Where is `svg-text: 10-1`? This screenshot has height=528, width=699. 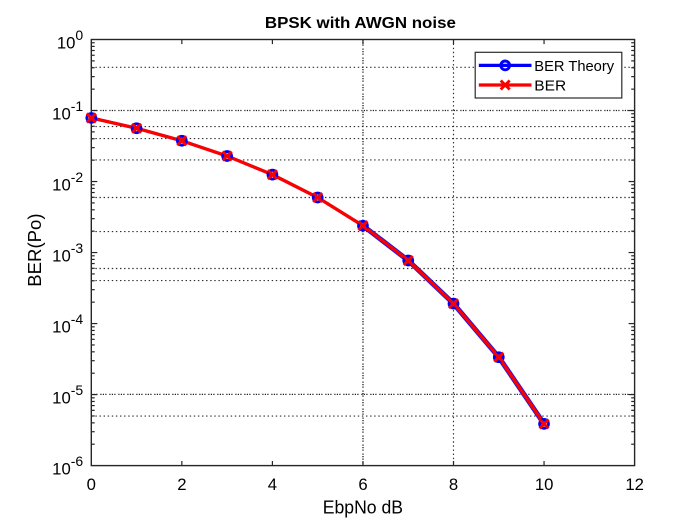 svg-text: 10-1 is located at coordinates (67, 110).